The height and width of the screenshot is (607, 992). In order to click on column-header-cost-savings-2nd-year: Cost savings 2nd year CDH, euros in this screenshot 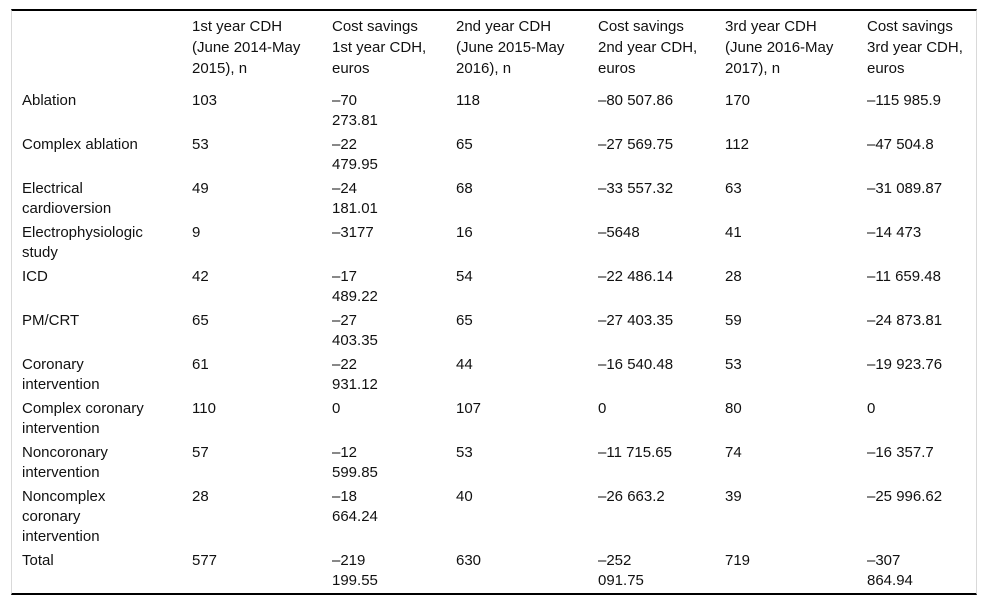, I will do `click(648, 47)`.